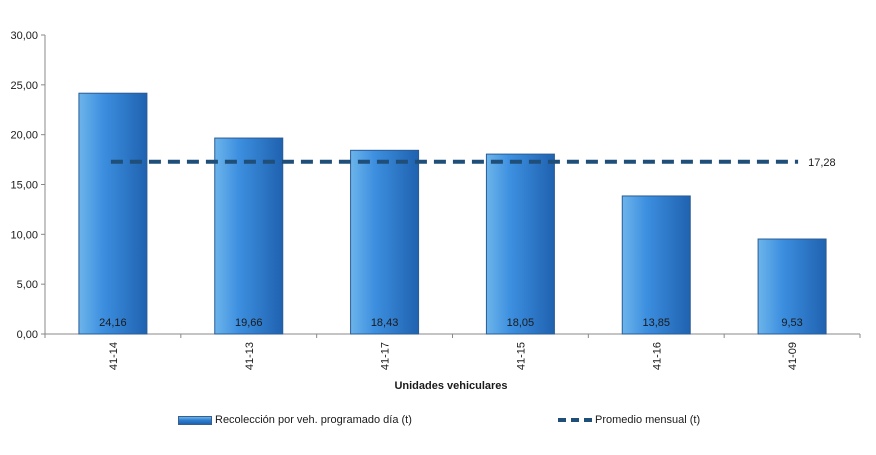 This screenshot has width=876, height=455. What do you see at coordinates (250, 356) in the screenshot?
I see `x-tick-label: 41-13` at bounding box center [250, 356].